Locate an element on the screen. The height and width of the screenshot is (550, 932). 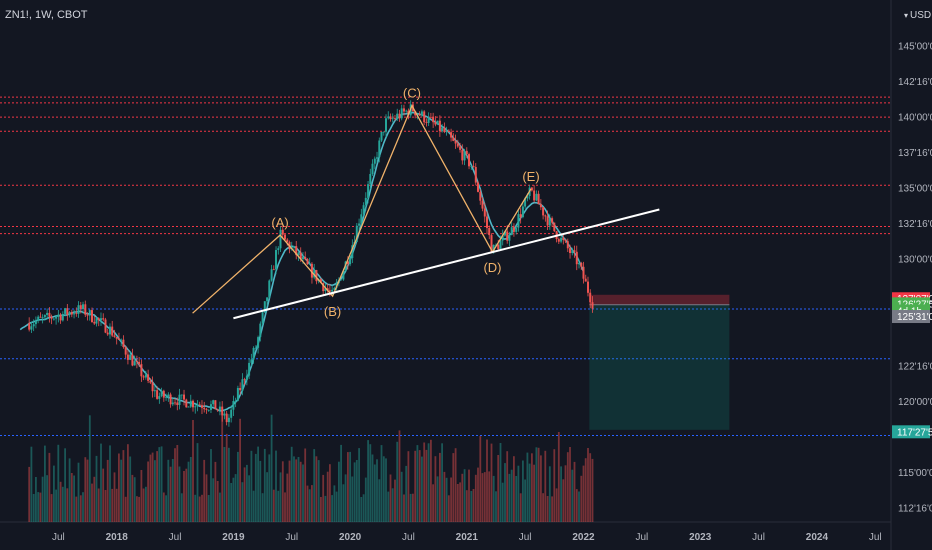
trend-line is located at coordinates (446, 264).